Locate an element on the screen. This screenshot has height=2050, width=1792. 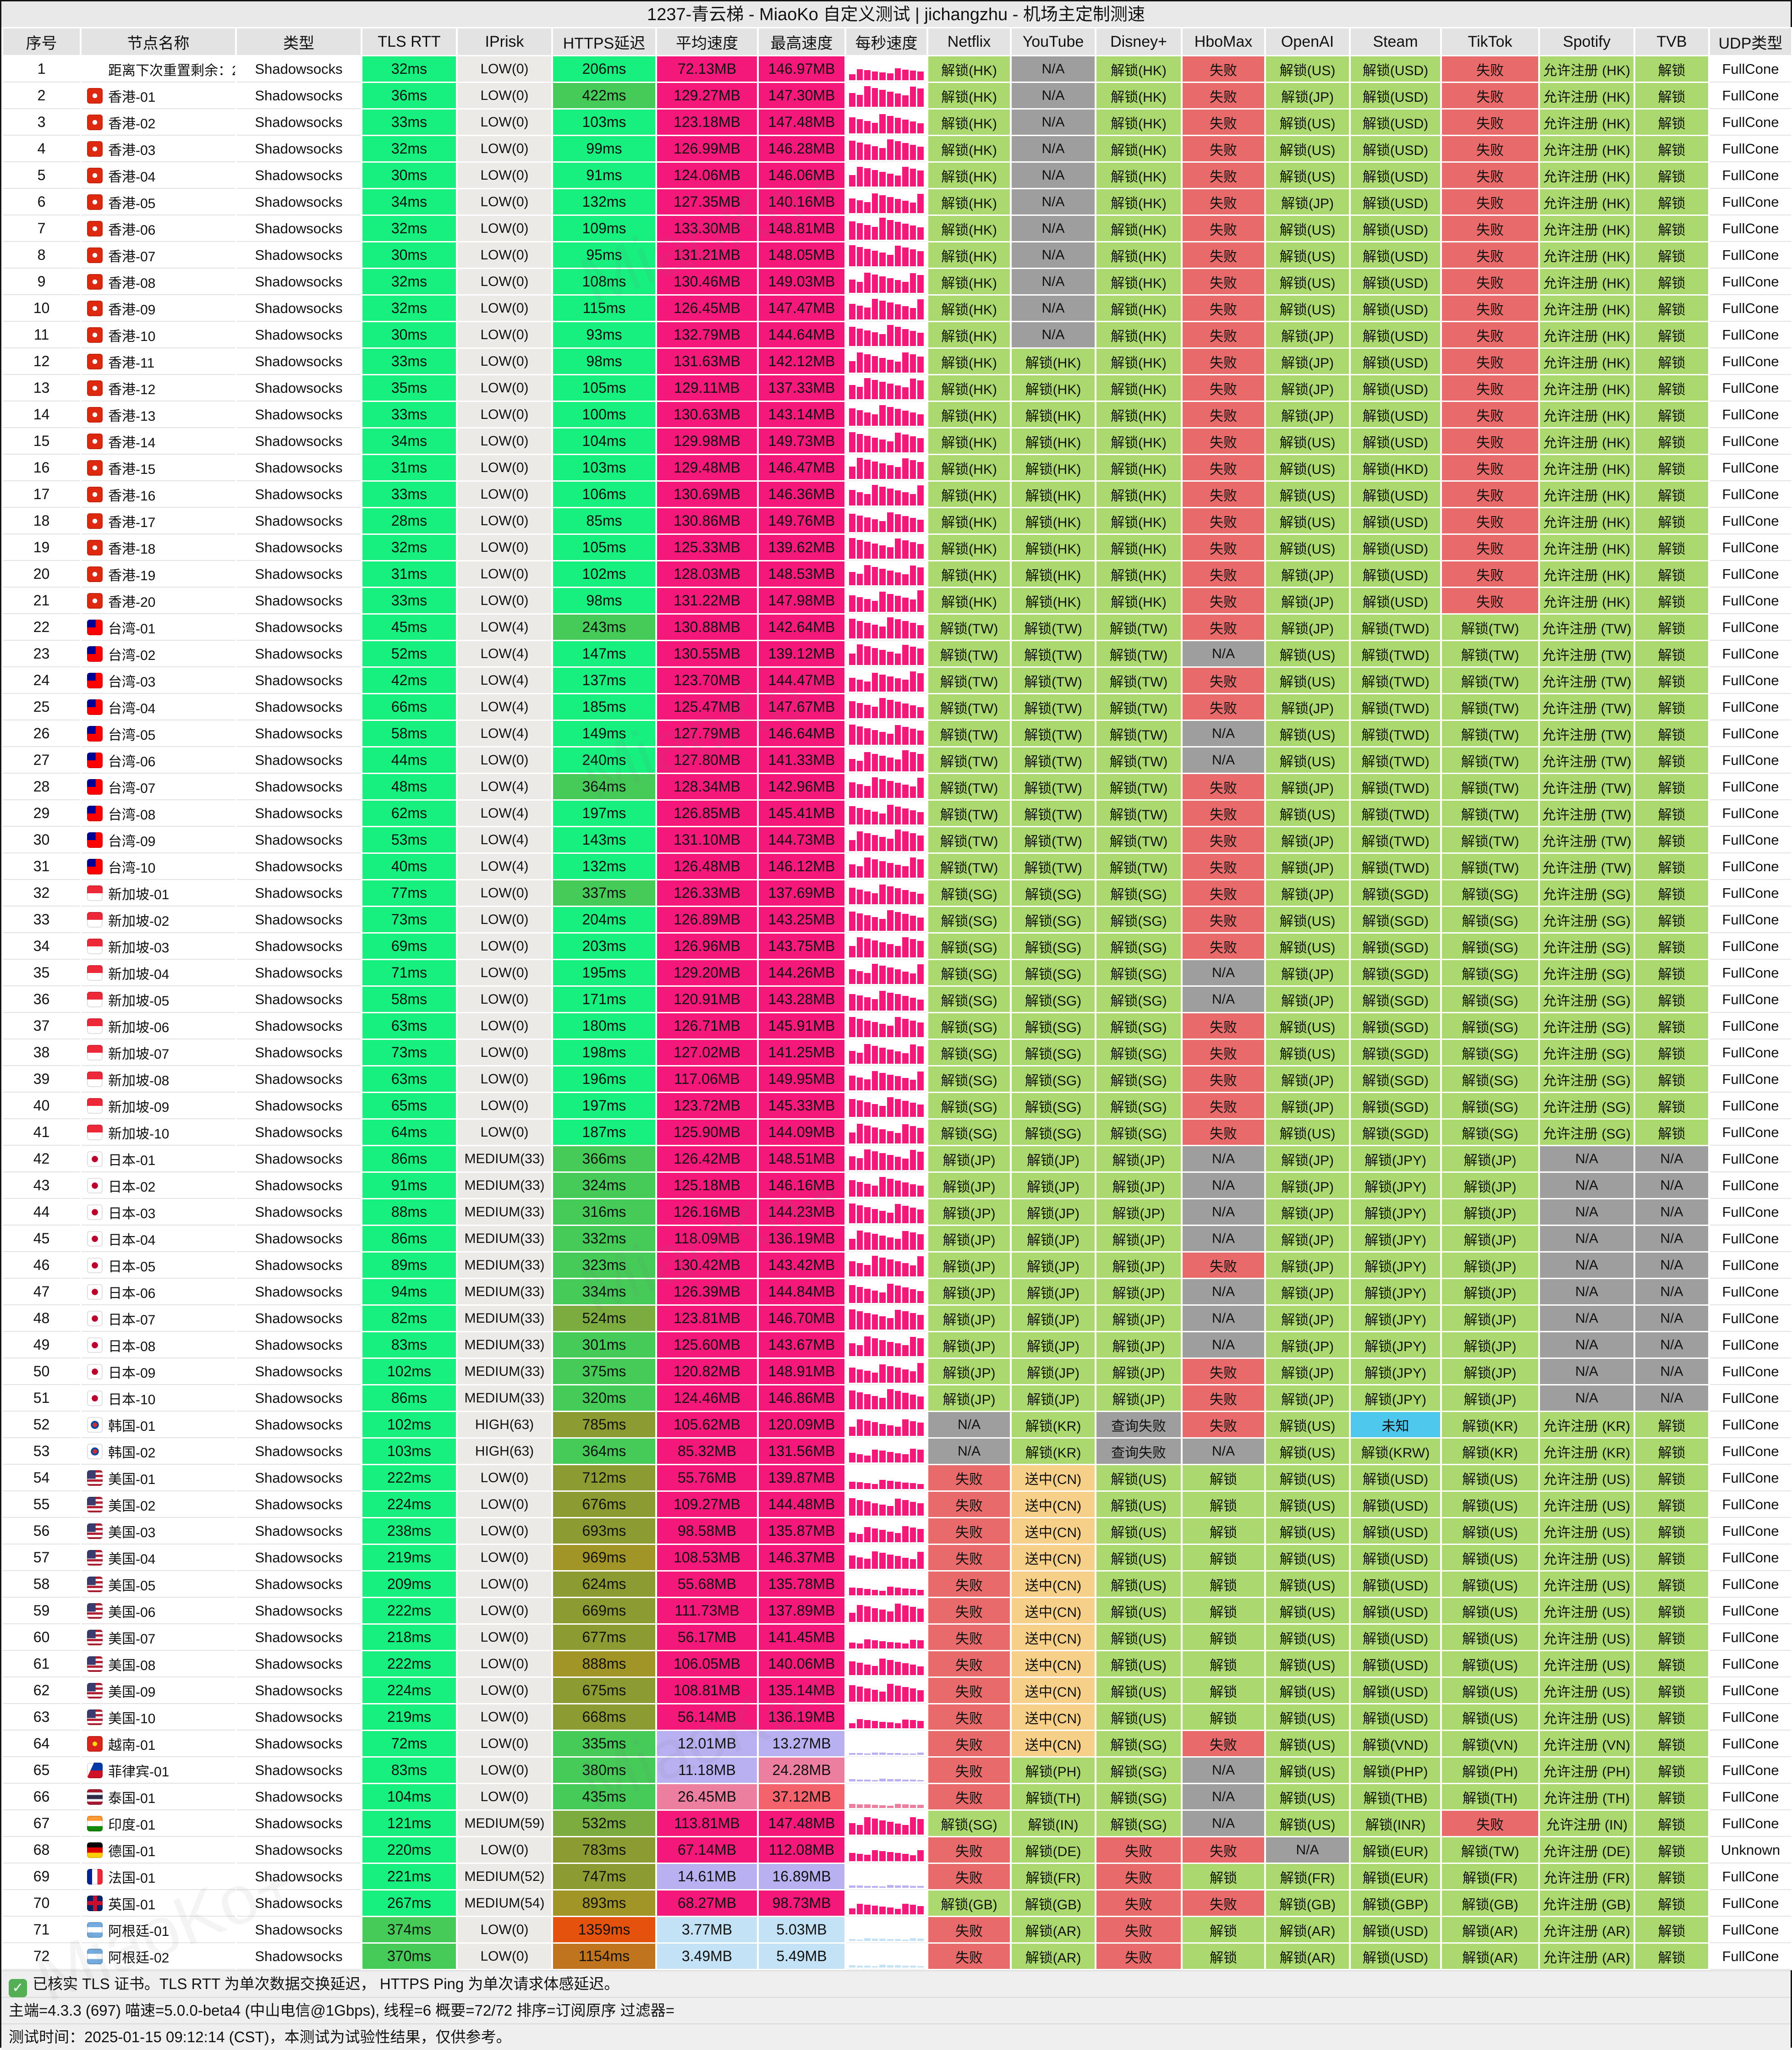
cell-node-name: 台湾-09 is located at coordinates (158, 840).